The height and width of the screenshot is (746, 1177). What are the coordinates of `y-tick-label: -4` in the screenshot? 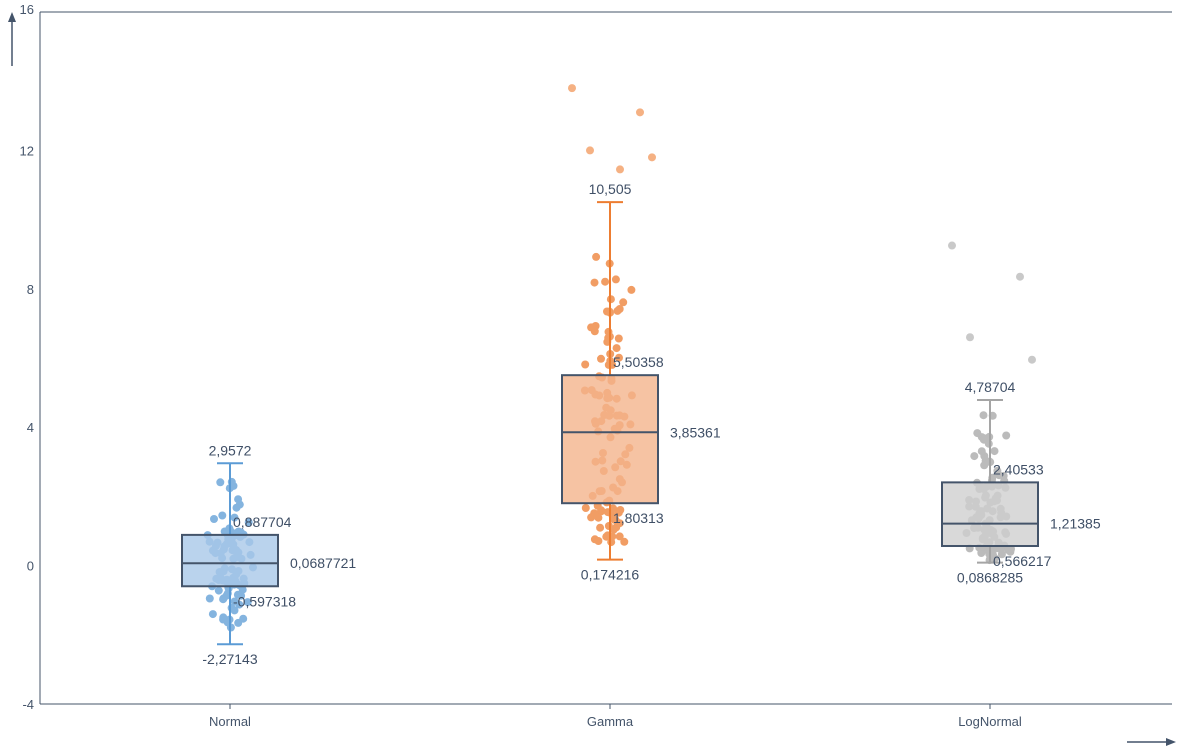 It's located at (28, 704).